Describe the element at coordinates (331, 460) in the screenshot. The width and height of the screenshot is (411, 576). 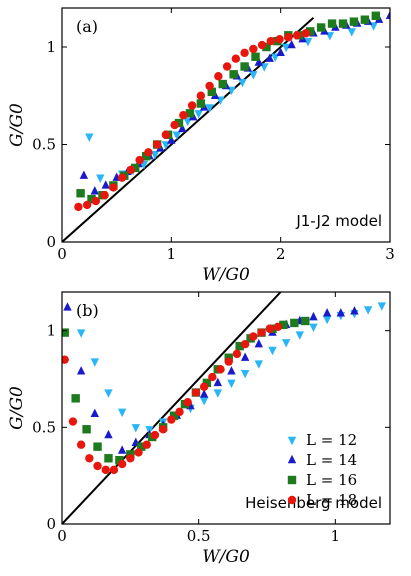
I see `legend-label-L14: L = 14` at that location.